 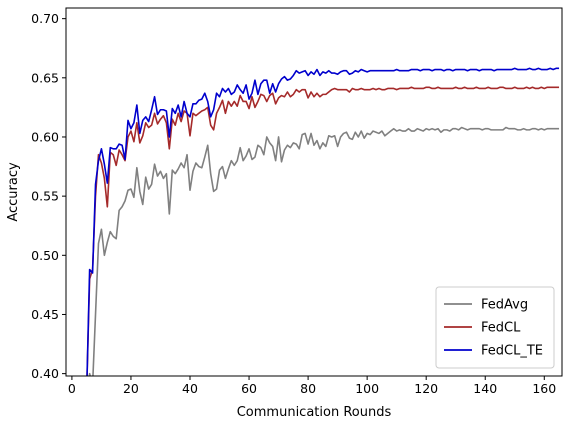 I want to click on y-tick-label: 0.70, so click(x=45, y=18).